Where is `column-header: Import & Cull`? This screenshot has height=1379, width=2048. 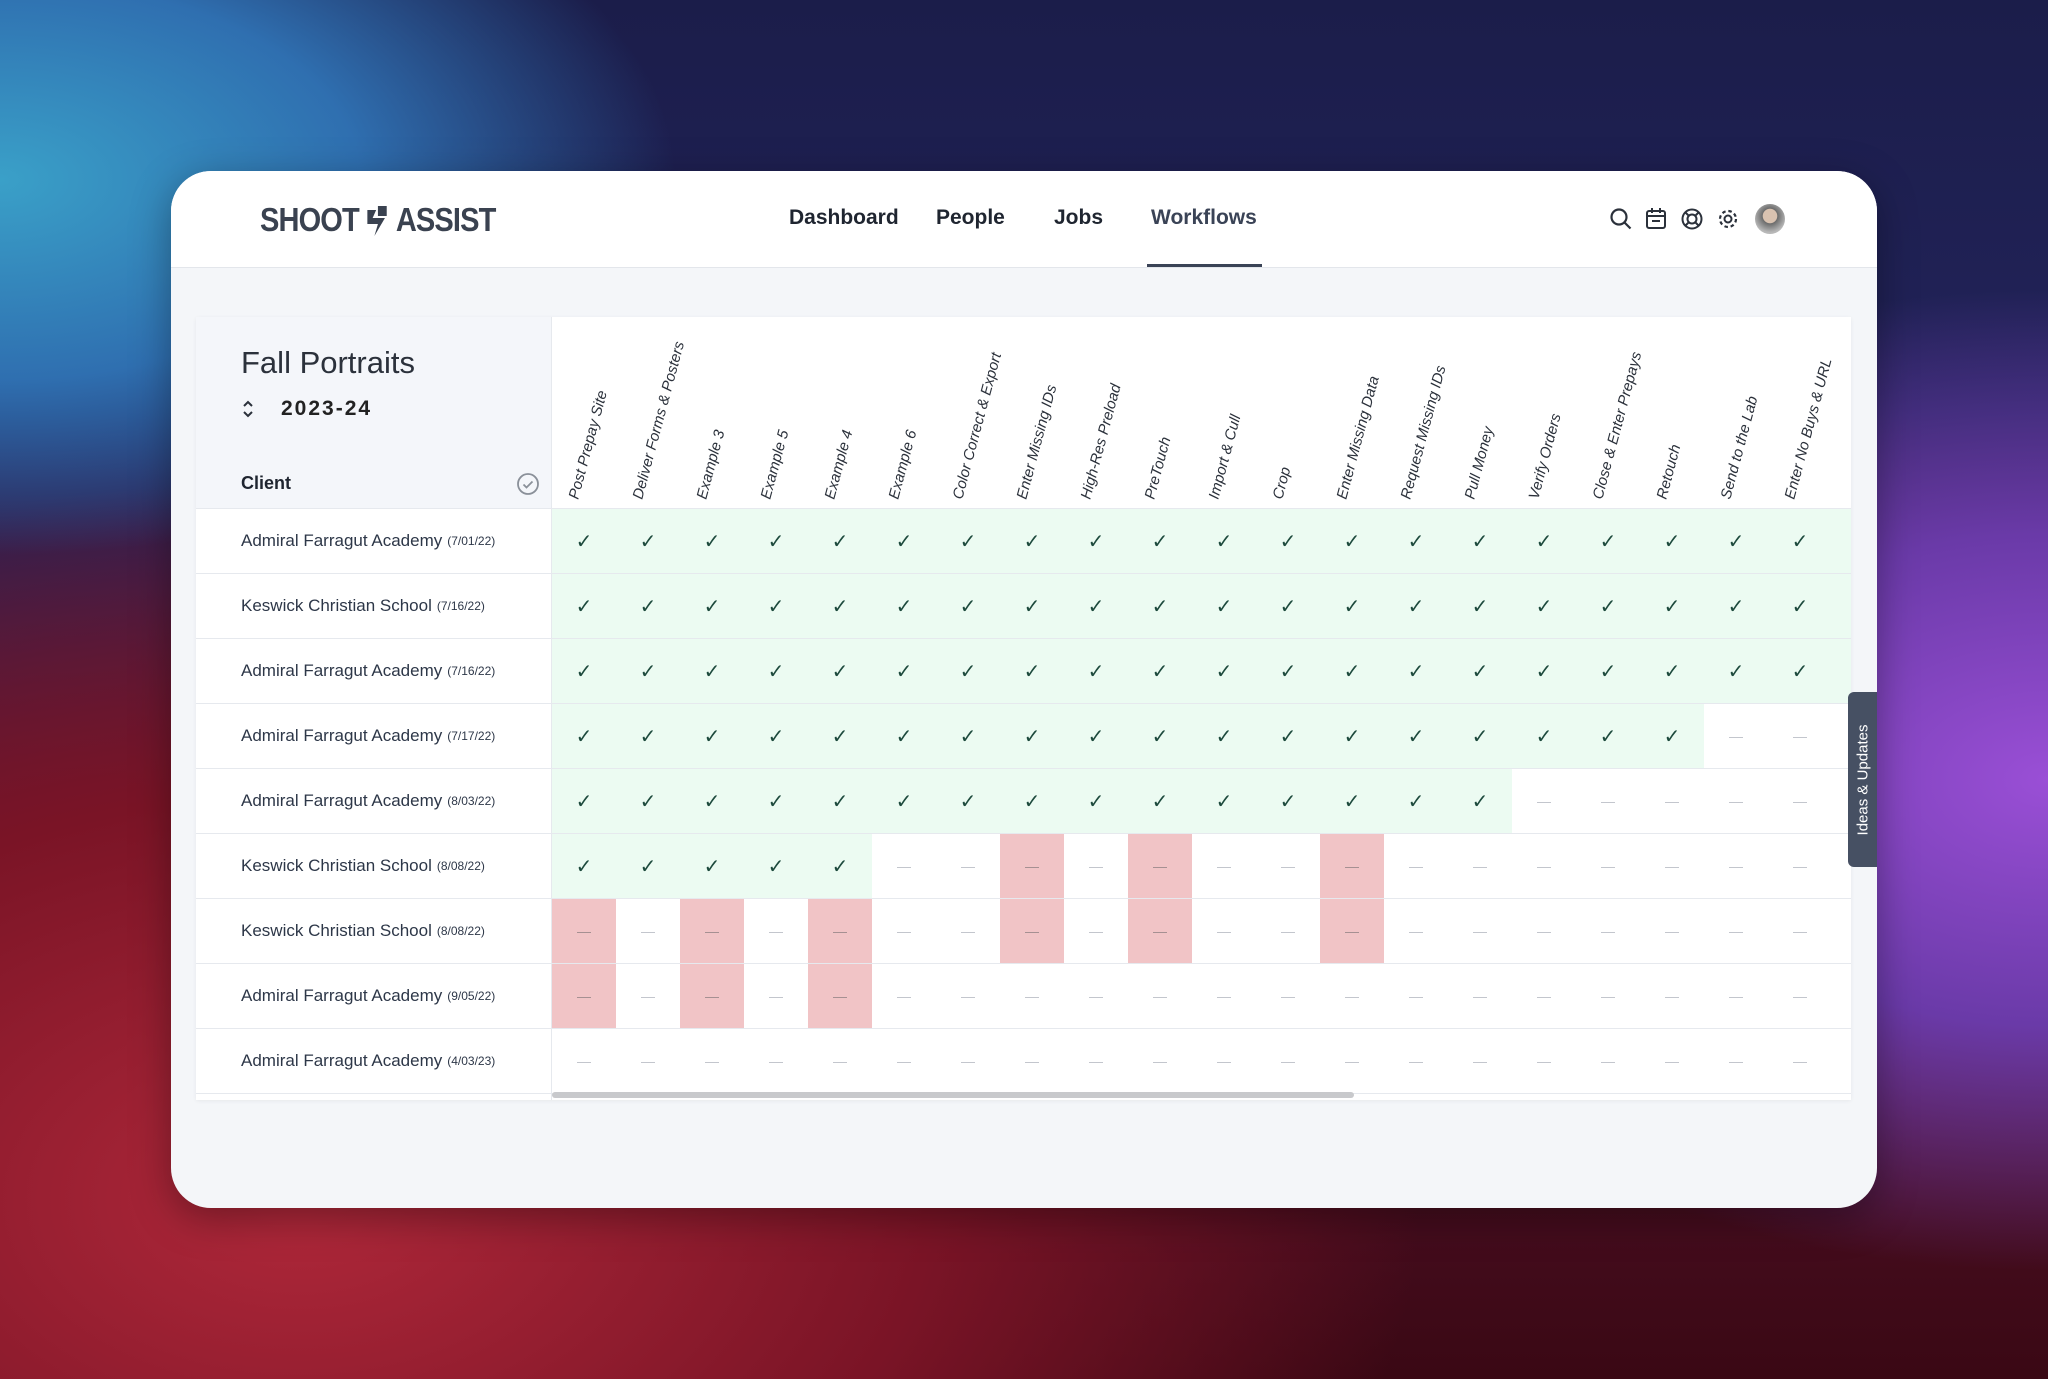
column-header: Import & Cull is located at coordinates (1224, 413).